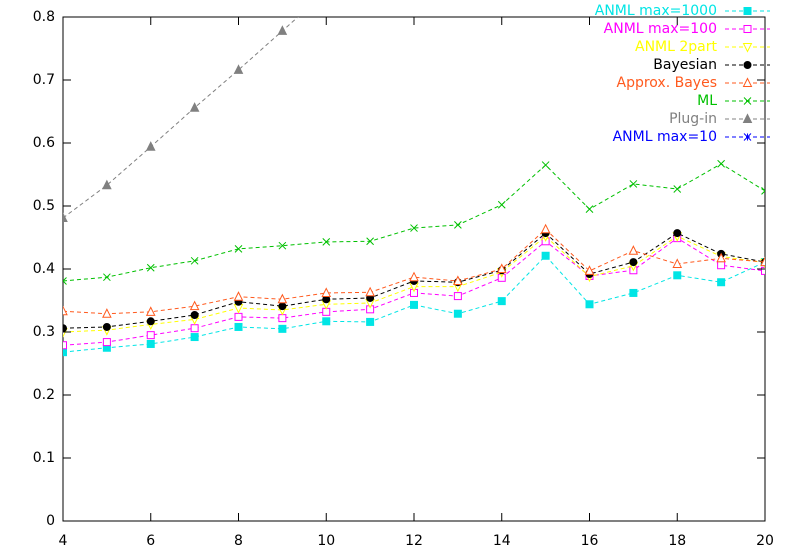 This screenshot has width=790, height=553. I want to click on x-tick-label: 6, so click(150, 541).